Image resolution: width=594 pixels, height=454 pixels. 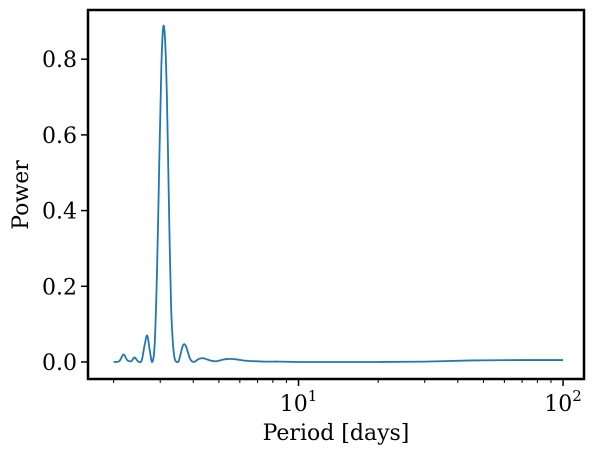 What do you see at coordinates (21, 195) in the screenshot?
I see `y-axis-label: Power` at bounding box center [21, 195].